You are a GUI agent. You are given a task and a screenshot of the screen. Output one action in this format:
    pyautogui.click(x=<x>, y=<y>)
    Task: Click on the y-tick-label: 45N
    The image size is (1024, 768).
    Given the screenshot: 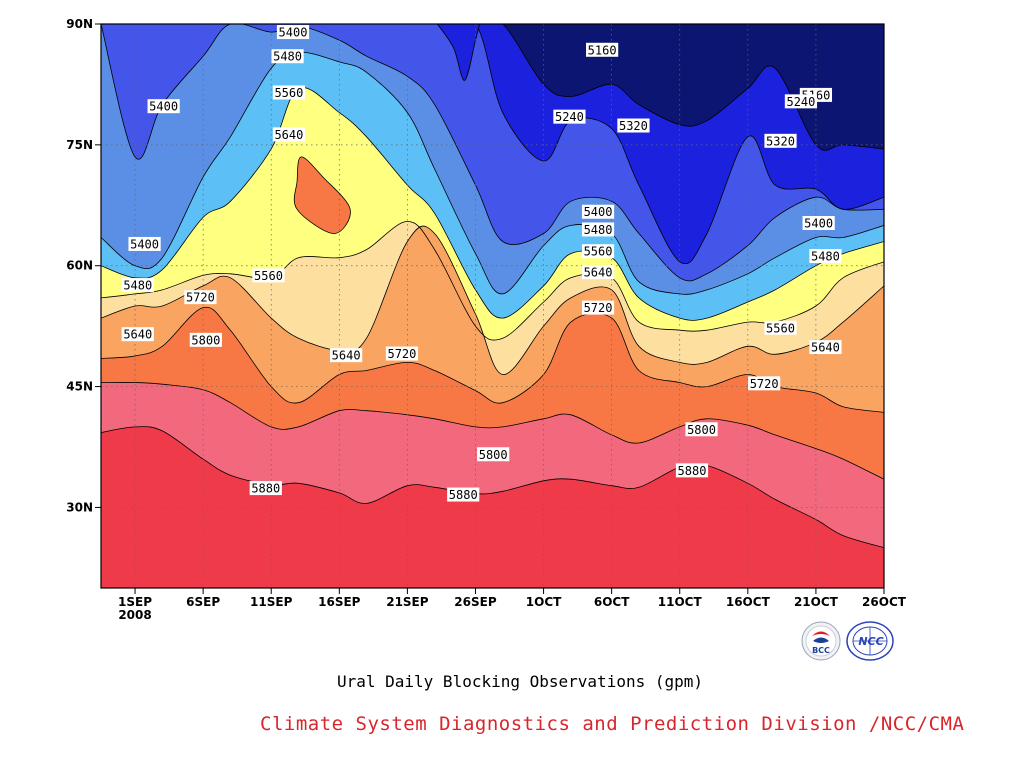 What is the action you would take?
    pyautogui.click(x=79, y=387)
    